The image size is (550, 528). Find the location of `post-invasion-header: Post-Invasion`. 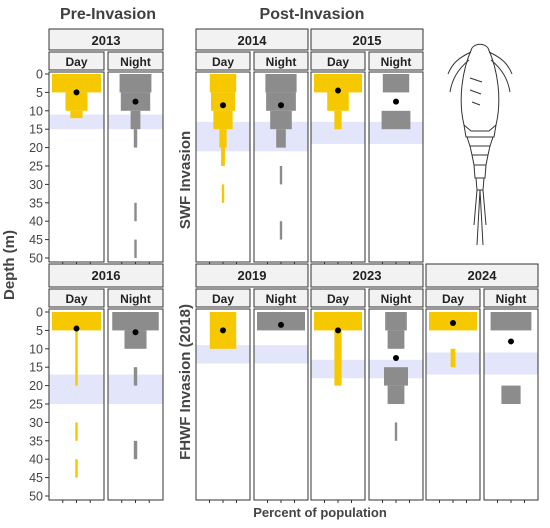

post-invasion-header: Post-Invasion is located at coordinates (312, 14).